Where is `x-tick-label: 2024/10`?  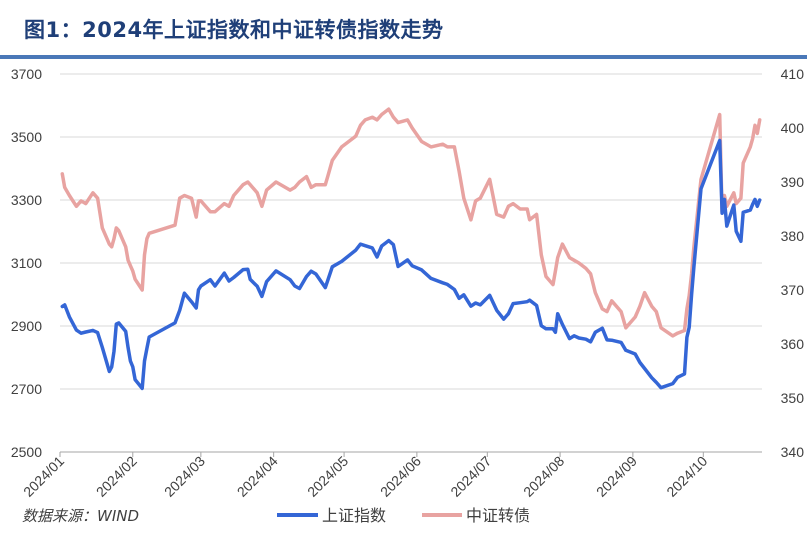
x-tick-label: 2024/10 is located at coordinates (686, 476).